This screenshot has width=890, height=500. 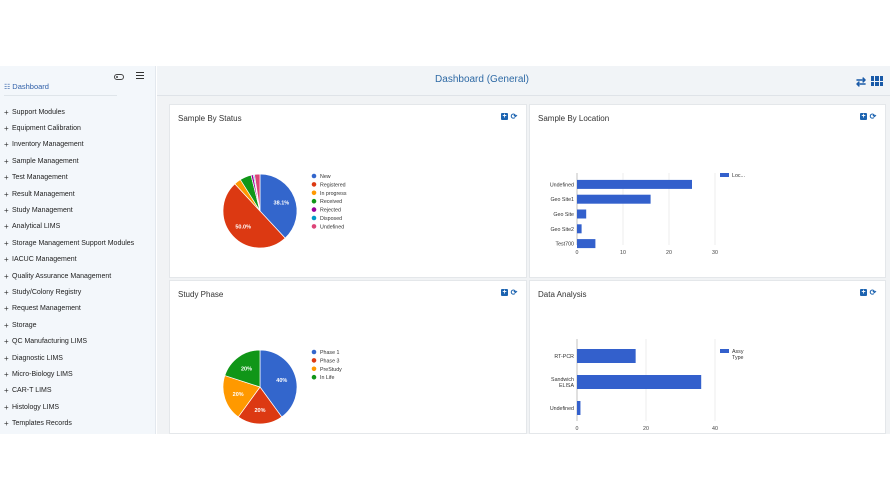 What do you see at coordinates (50, 342) in the screenshot?
I see `sidebar-item-label: QC Manufacturing LIMS` at bounding box center [50, 342].